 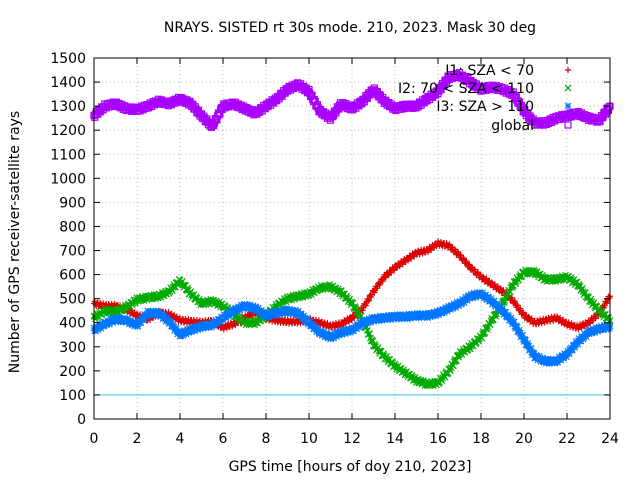 I want to click on y-tick-label: 900, so click(x=72, y=203).